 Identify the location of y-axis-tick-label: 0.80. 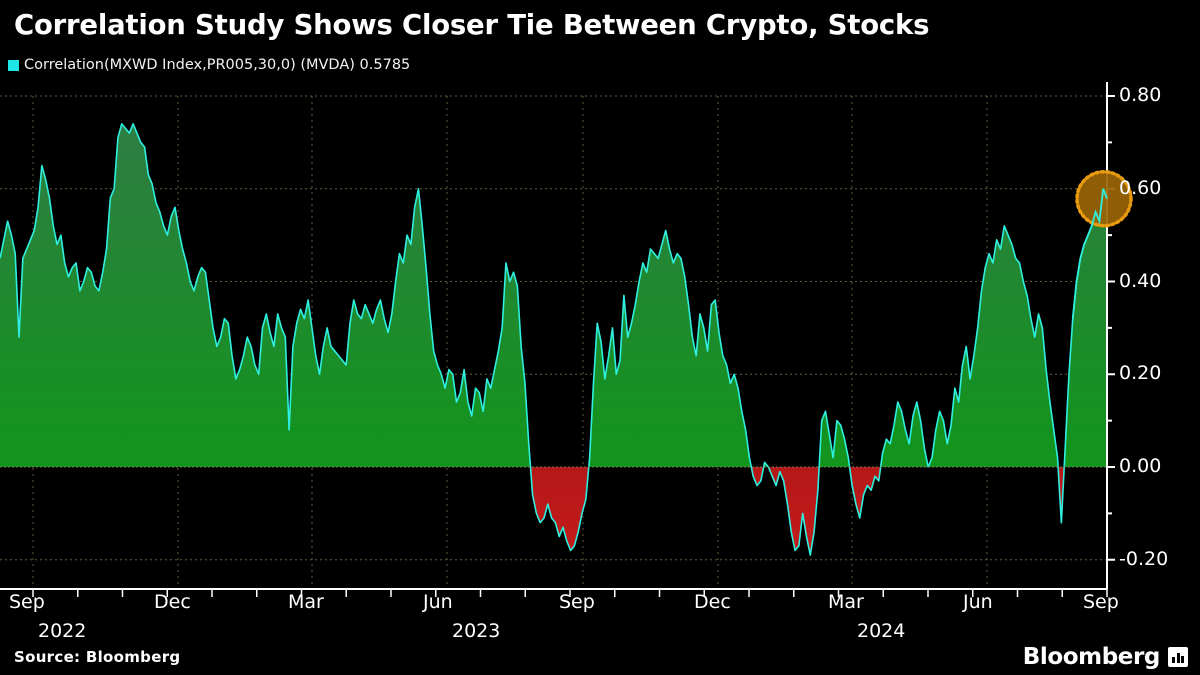
(1140, 95).